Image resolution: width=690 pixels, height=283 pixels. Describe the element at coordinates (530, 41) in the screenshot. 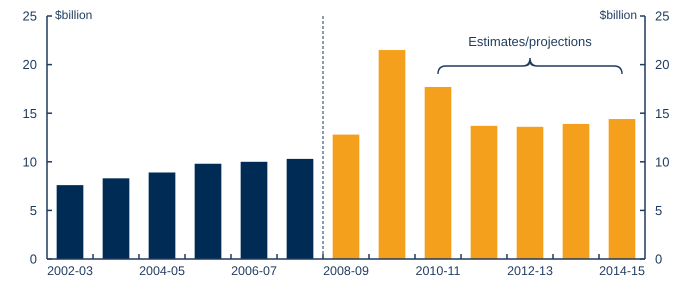

I see `annotation: Estimates/projections` at that location.